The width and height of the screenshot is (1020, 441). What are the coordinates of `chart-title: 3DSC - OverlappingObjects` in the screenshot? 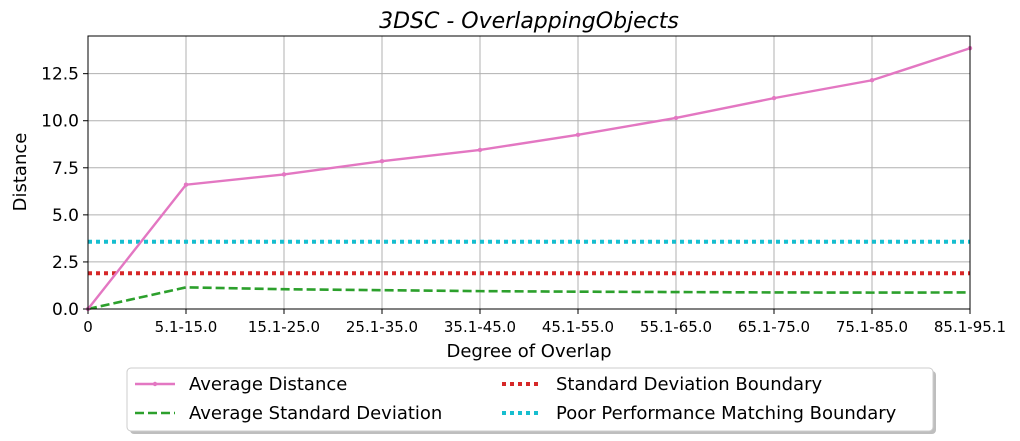 It's located at (529, 21).